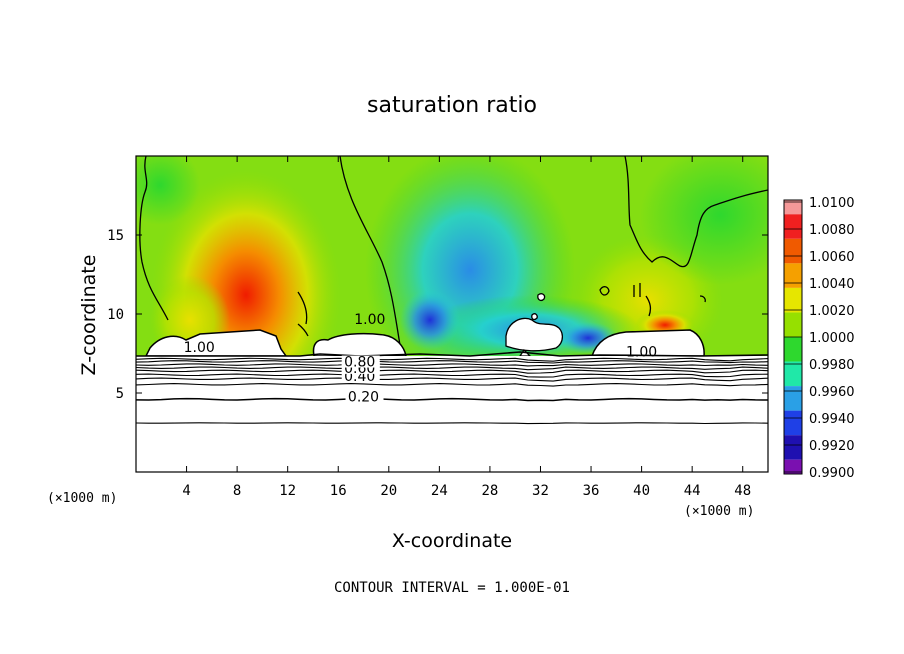 The image size is (904, 654). I want to click on chart-title: saturation ratio, so click(452, 105).